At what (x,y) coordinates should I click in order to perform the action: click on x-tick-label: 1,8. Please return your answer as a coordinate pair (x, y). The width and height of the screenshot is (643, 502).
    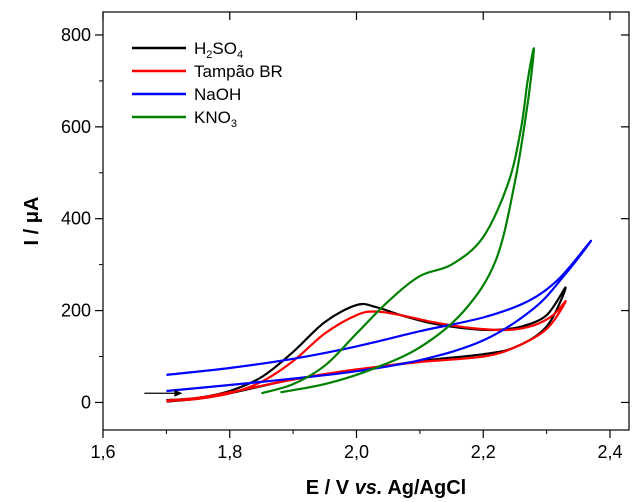
    Looking at the image, I should click on (229, 452).